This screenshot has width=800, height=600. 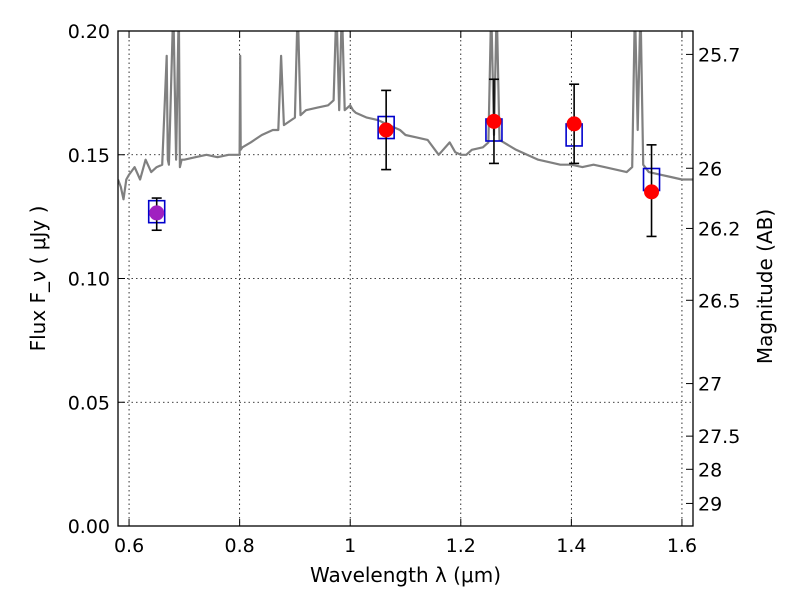 What do you see at coordinates (38, 279) in the screenshot?
I see `y-axis-label: Flux F_ν ( μJy )` at bounding box center [38, 279].